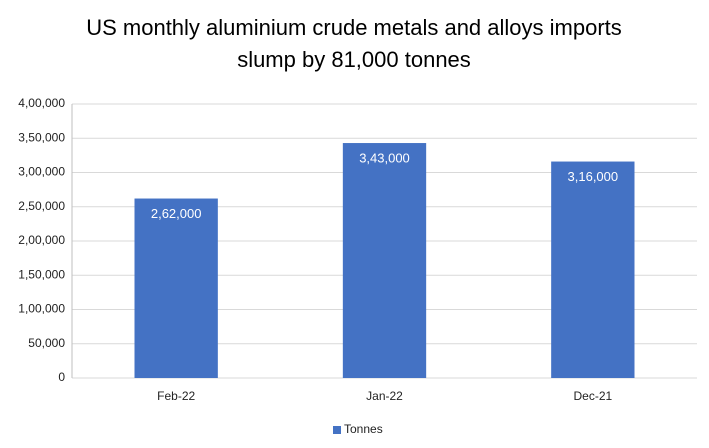 The image size is (709, 448). Describe the element at coordinates (176, 213) in the screenshot. I see `value-label: 2,62,000` at that location.